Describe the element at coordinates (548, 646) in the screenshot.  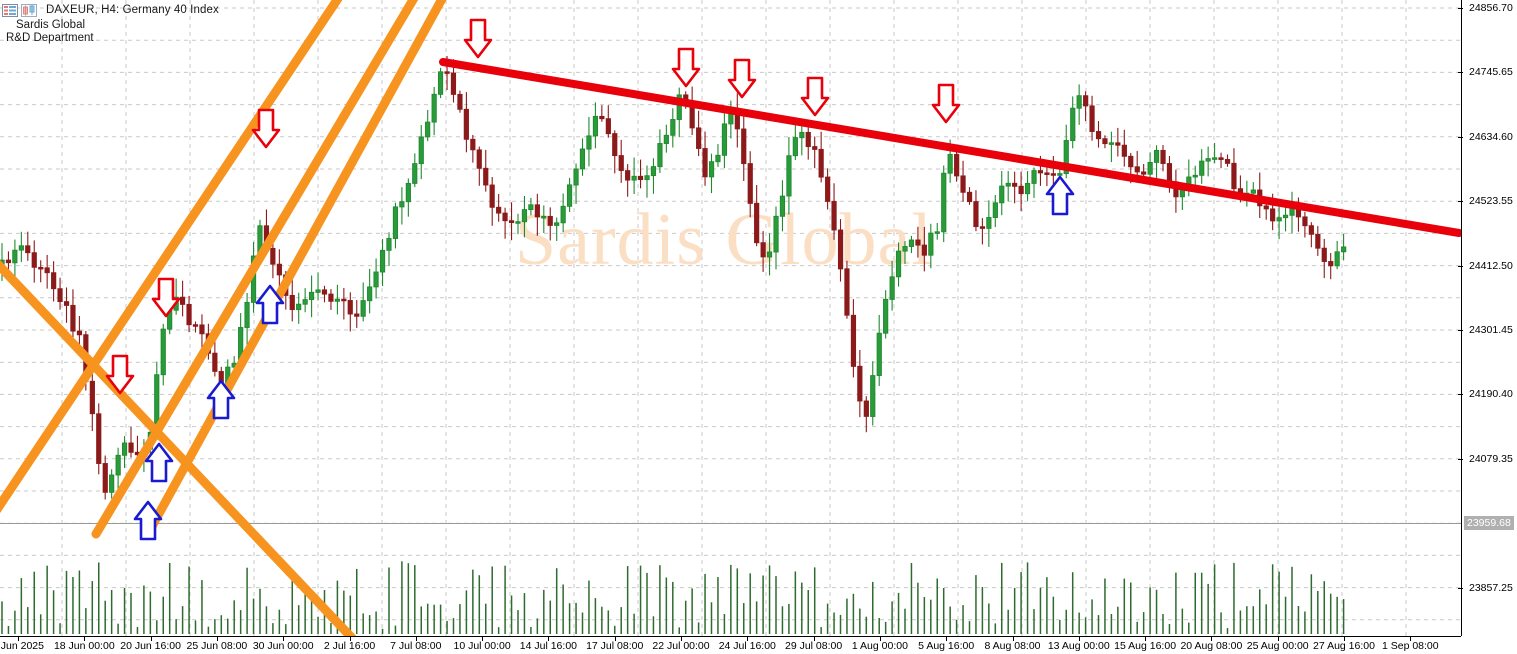
I see `time-axis-label: 14 Jul 16:00` at that location.